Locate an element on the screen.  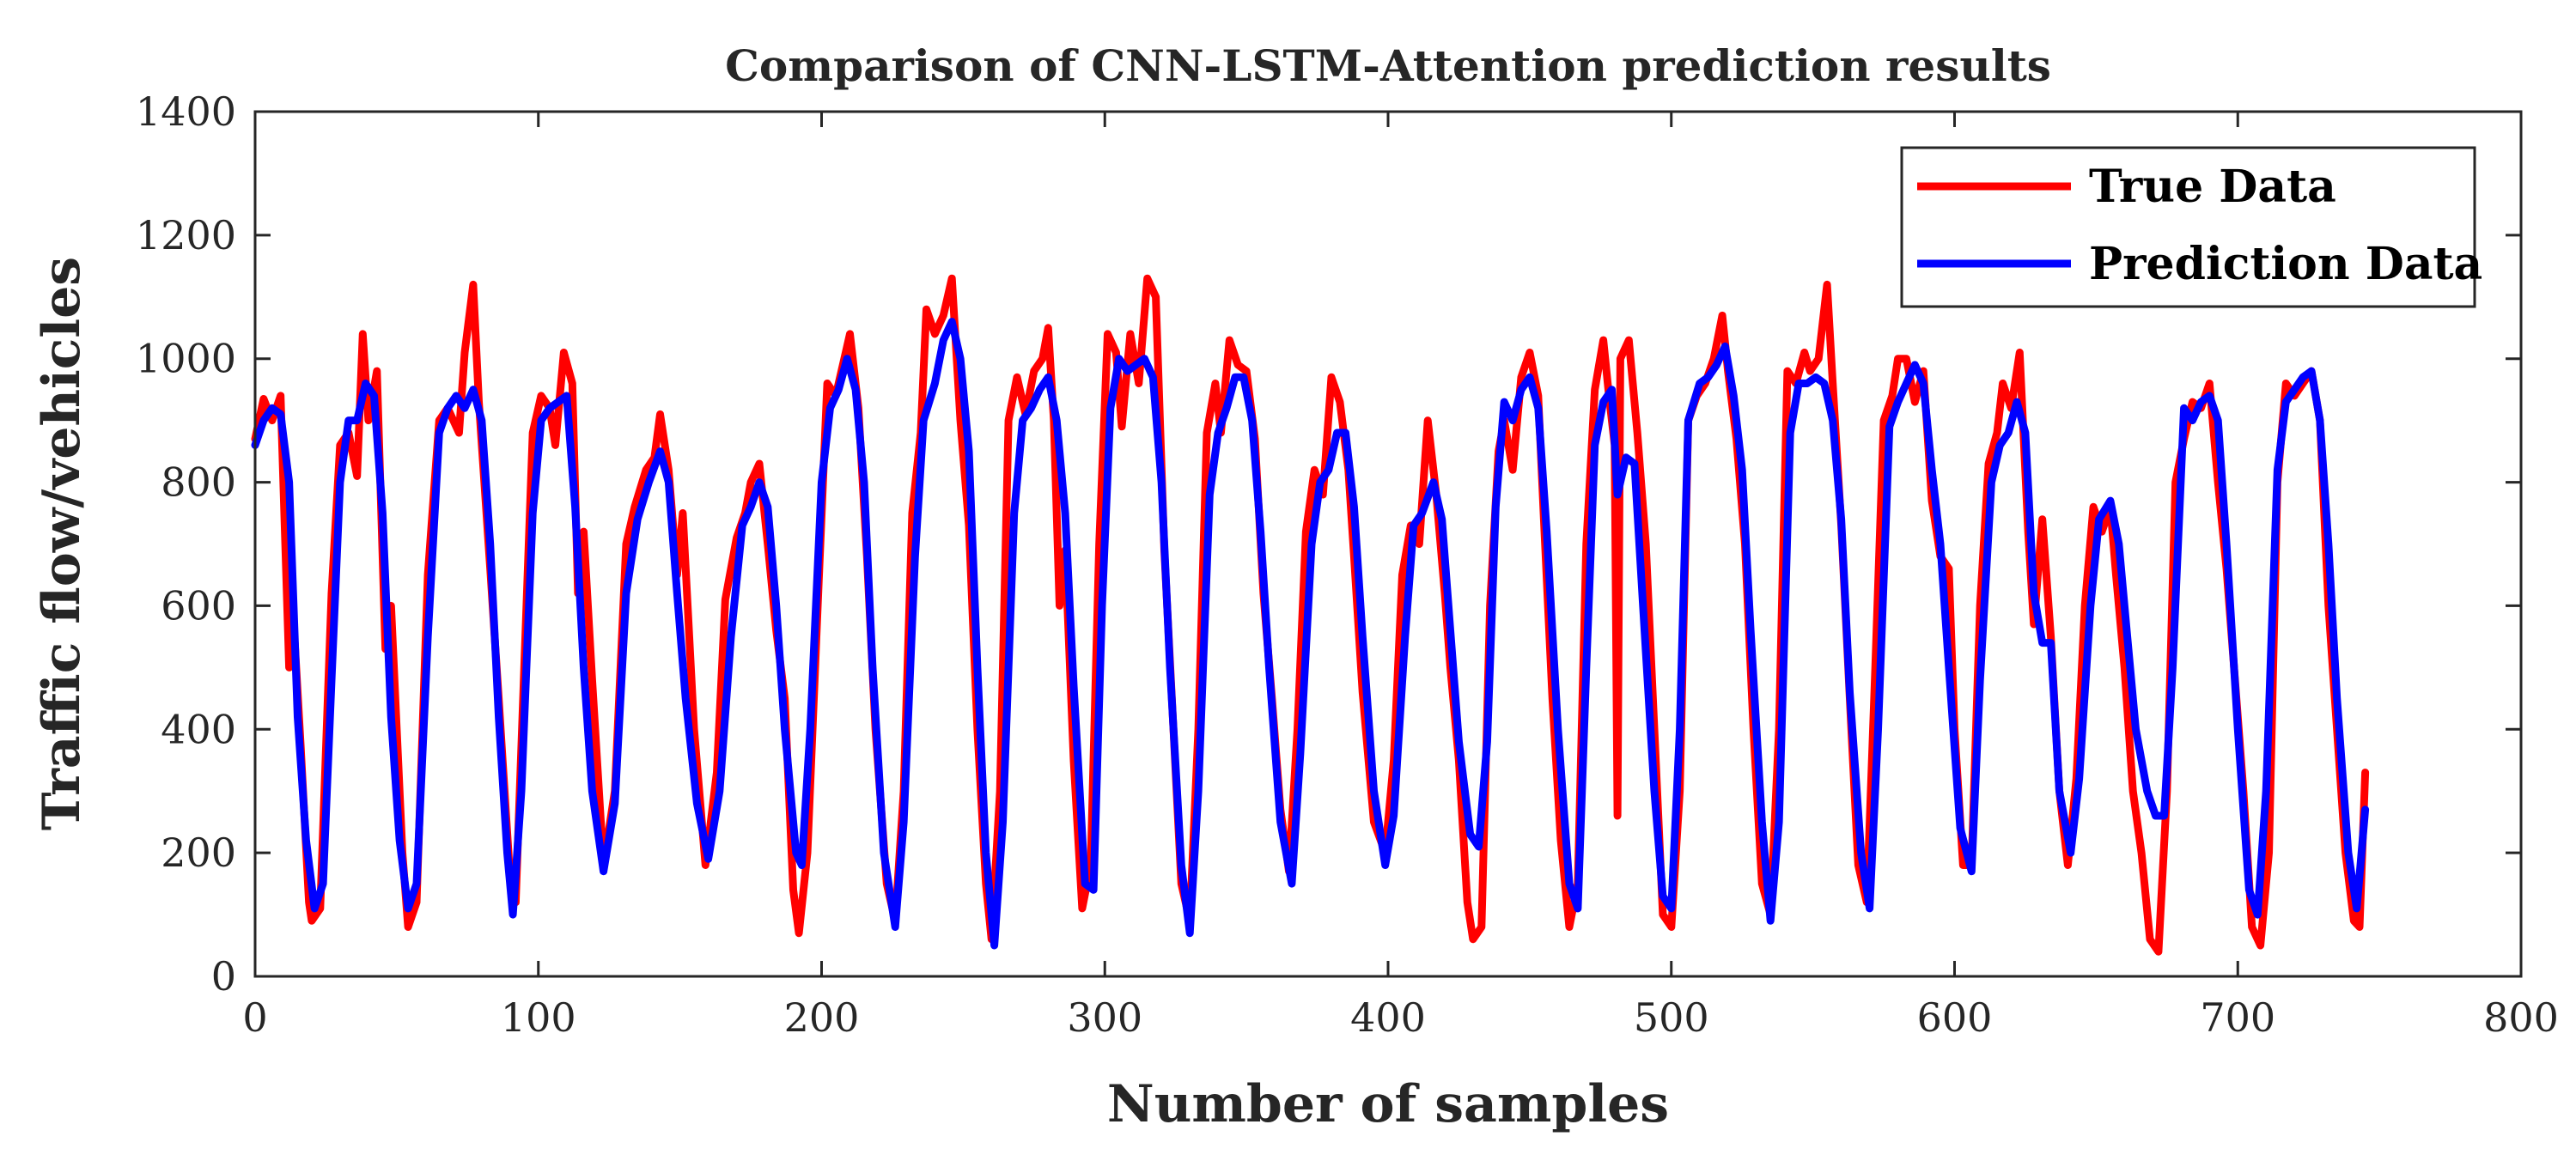
x-tick-label: 500 is located at coordinates (1671, 1018).